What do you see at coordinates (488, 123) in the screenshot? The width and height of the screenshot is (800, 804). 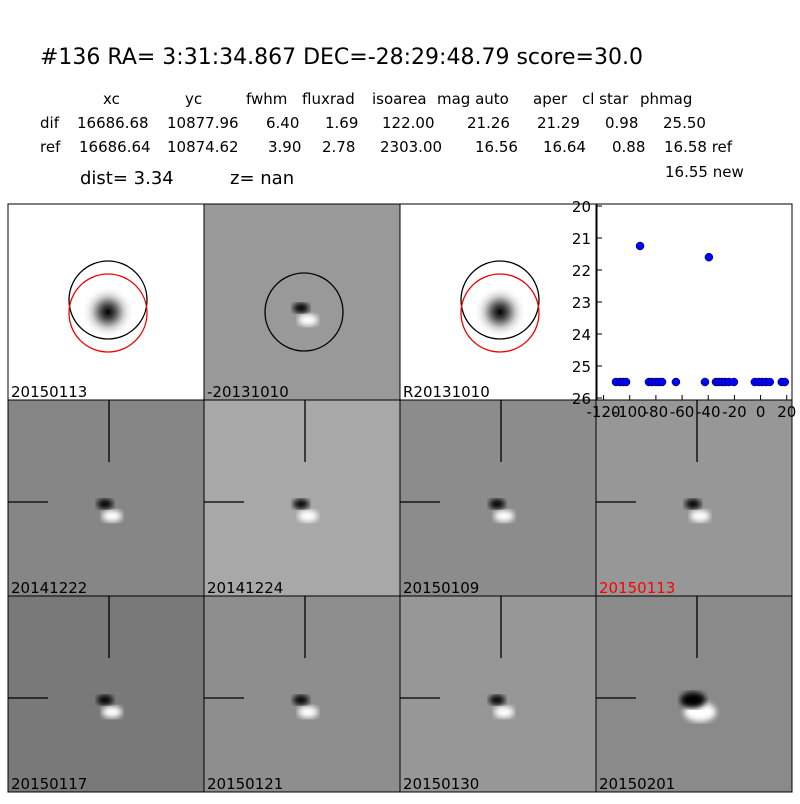 I see `table-cell: 21.26` at bounding box center [488, 123].